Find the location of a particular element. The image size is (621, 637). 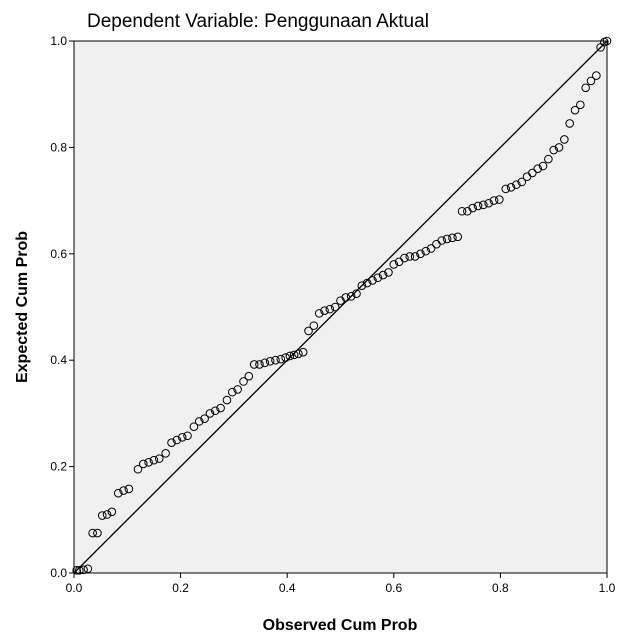

x-tick-label-1: 0.2 is located at coordinates (180, 588).